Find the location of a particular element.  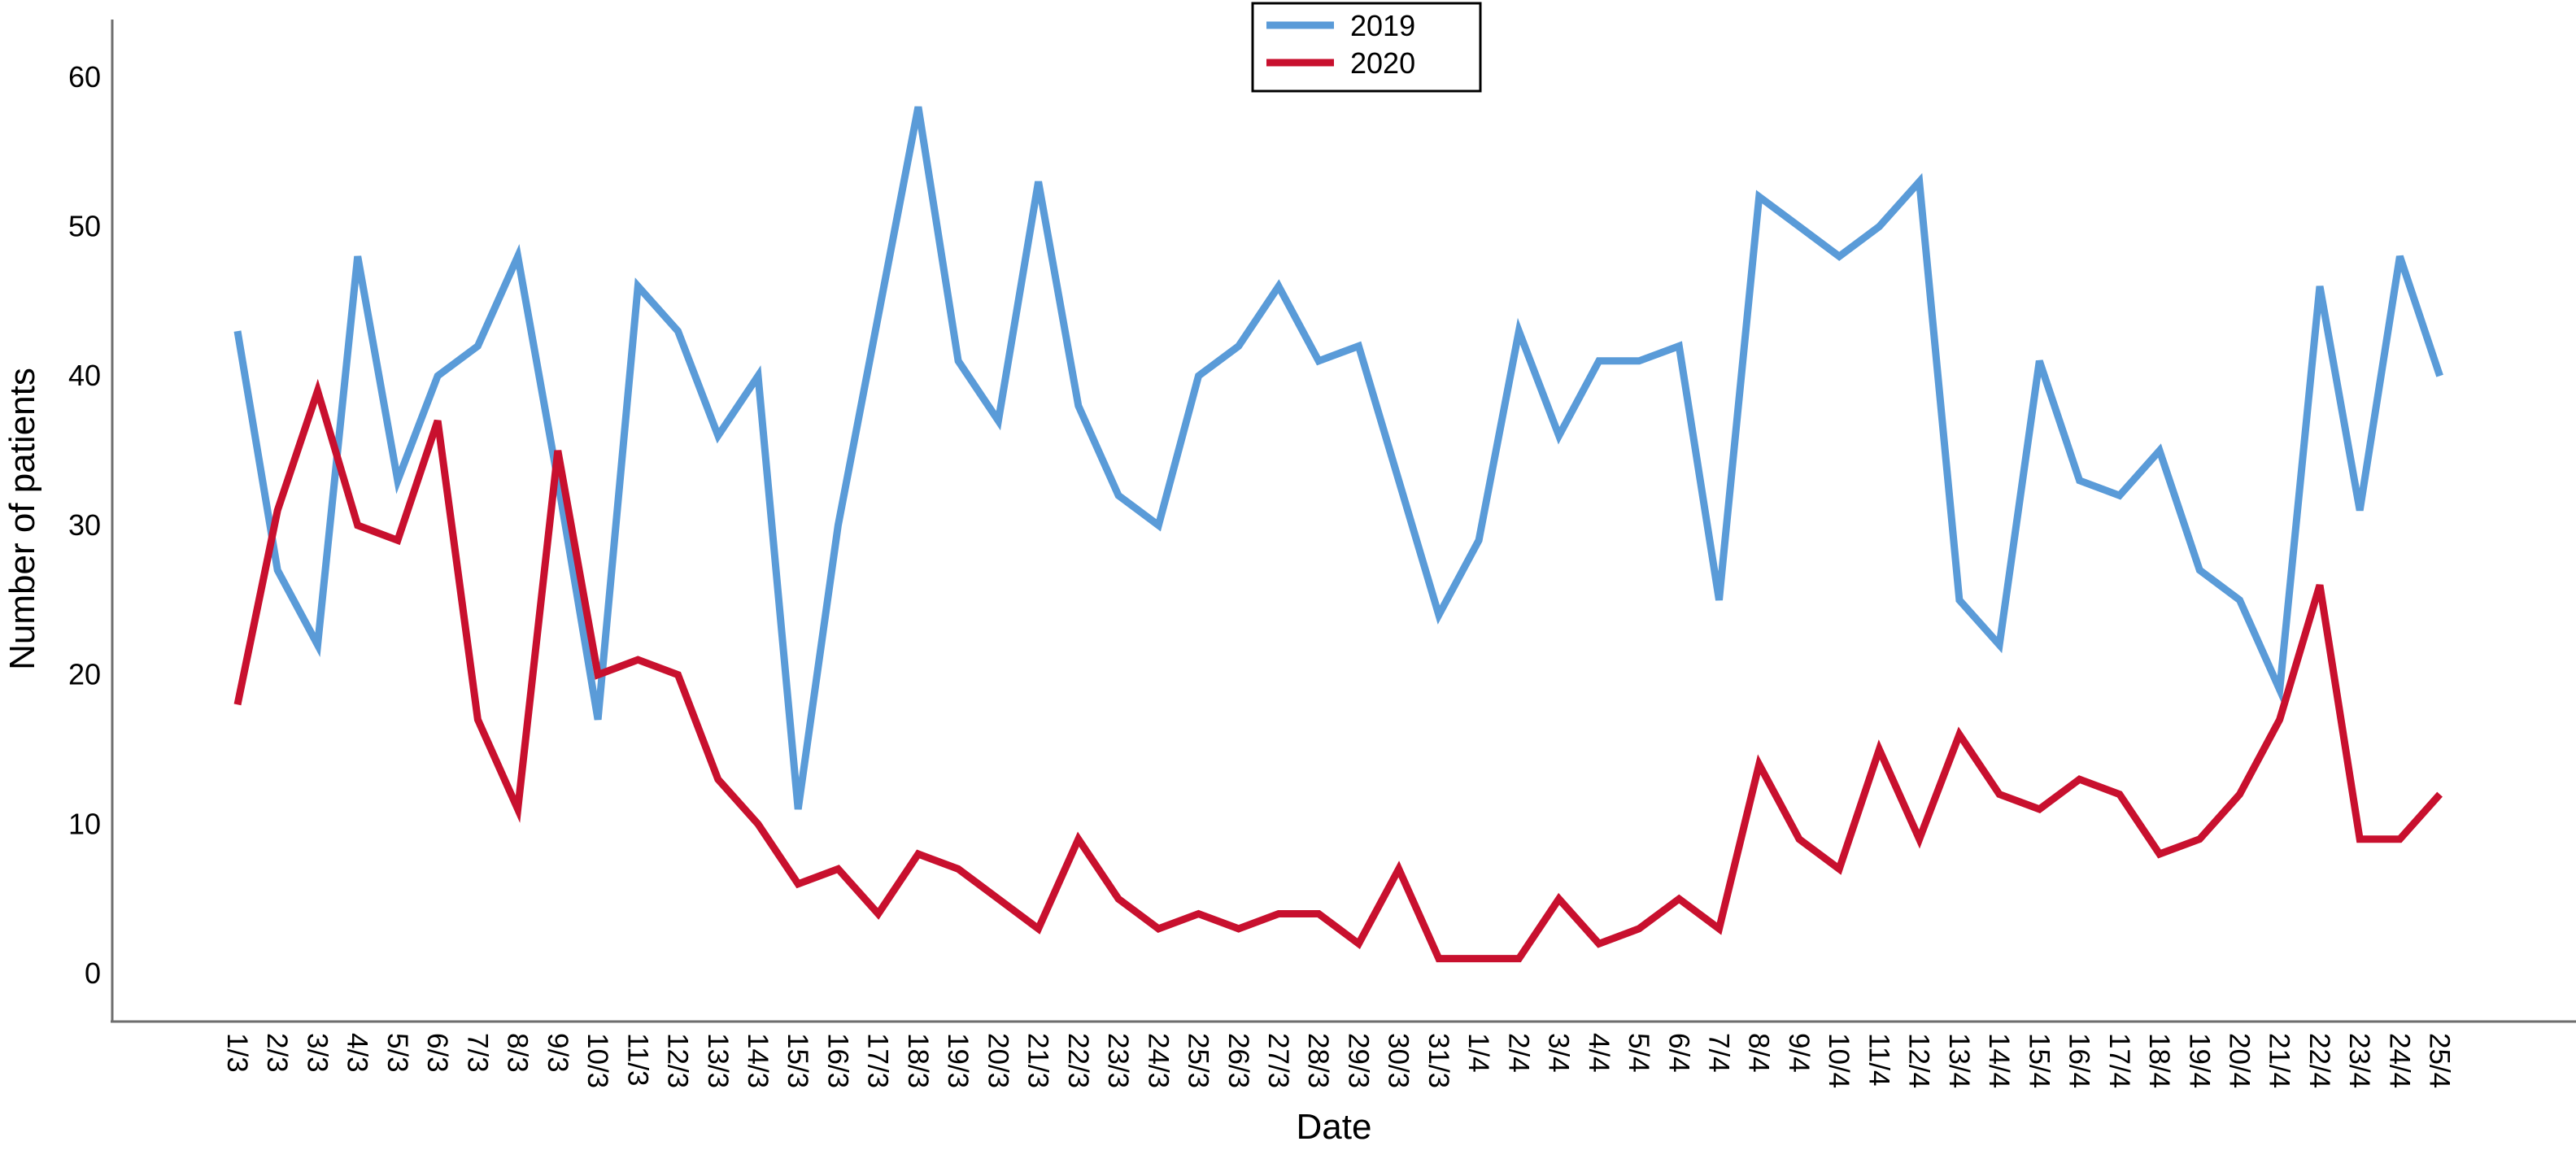

x-tick-label: 12/3 is located at coordinates (678, 1061).